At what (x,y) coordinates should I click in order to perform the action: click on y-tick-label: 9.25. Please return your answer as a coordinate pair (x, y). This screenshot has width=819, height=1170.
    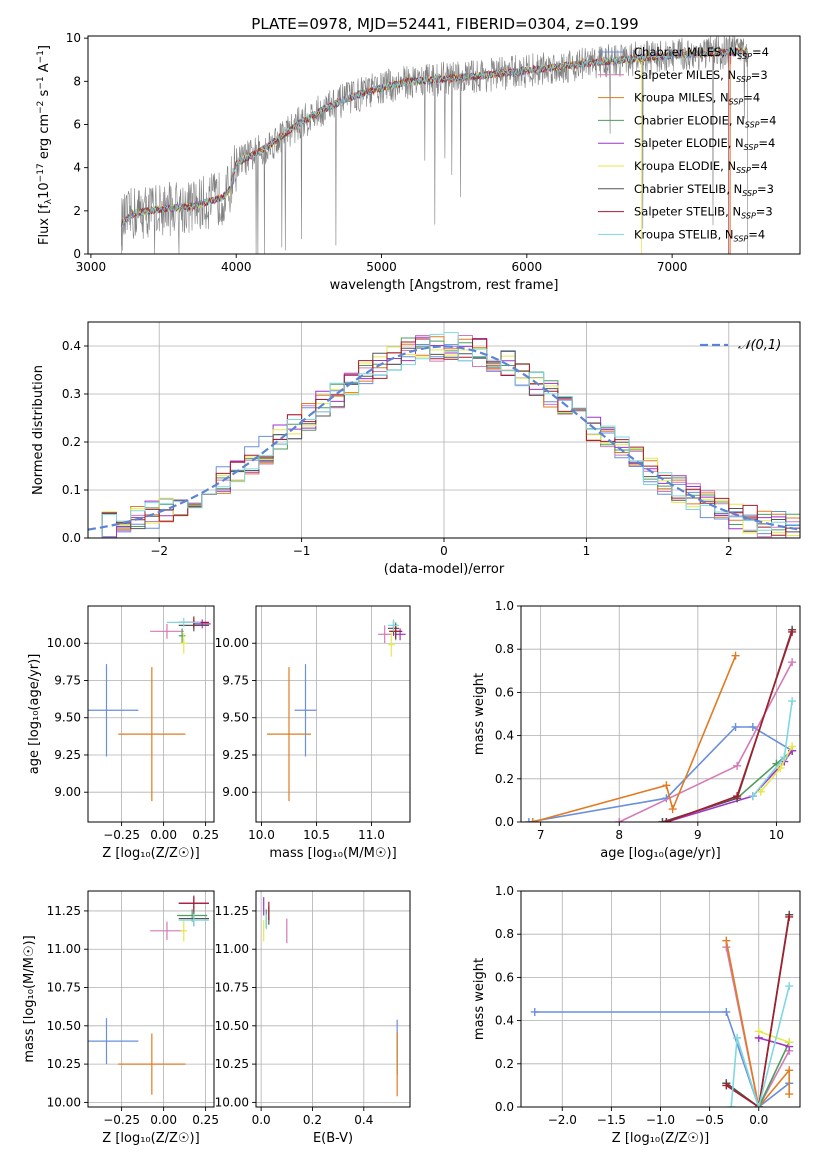
    Looking at the image, I should click on (67, 755).